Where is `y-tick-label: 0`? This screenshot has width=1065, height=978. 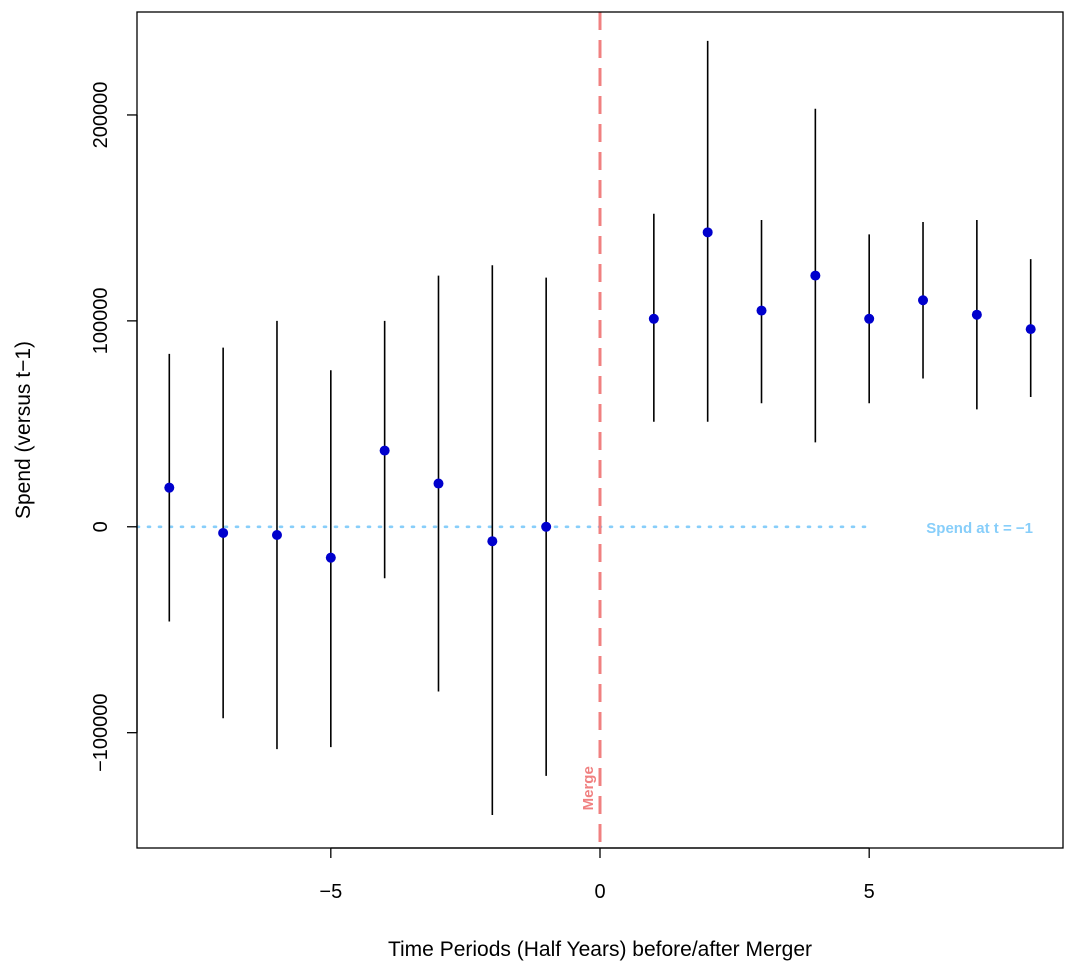
y-tick-label: 0 is located at coordinates (101, 526).